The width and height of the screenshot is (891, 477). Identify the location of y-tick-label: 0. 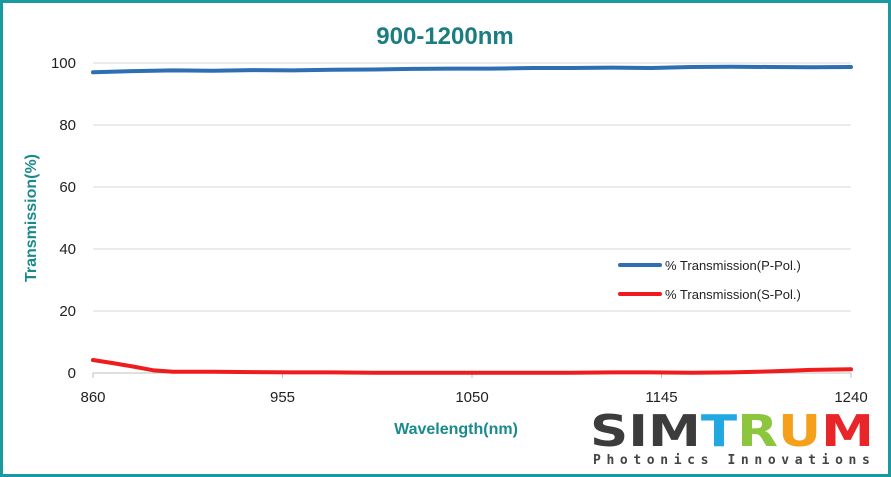
(72, 373).